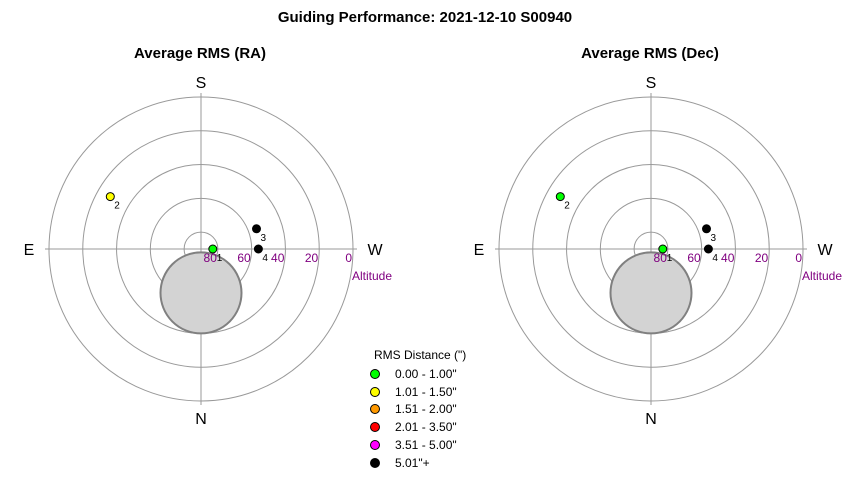 The image size is (850, 480). I want to click on page-title: Guiding Performance: 2021-12-10 S00940, so click(425, 17).